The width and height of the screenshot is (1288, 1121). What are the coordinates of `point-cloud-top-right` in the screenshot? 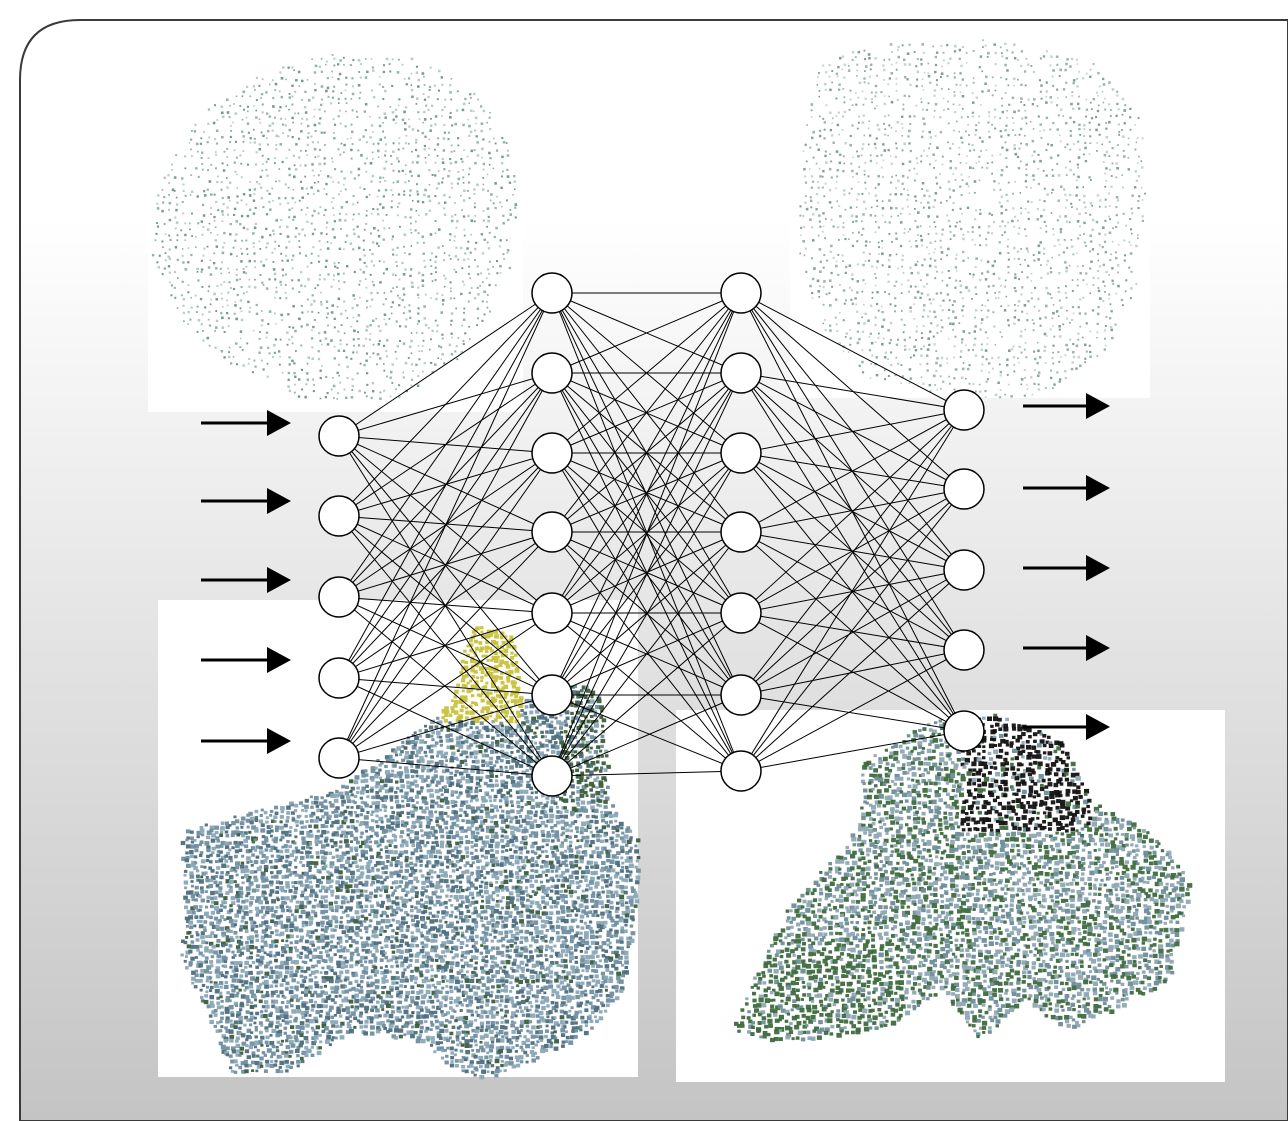 It's located at (972, 219).